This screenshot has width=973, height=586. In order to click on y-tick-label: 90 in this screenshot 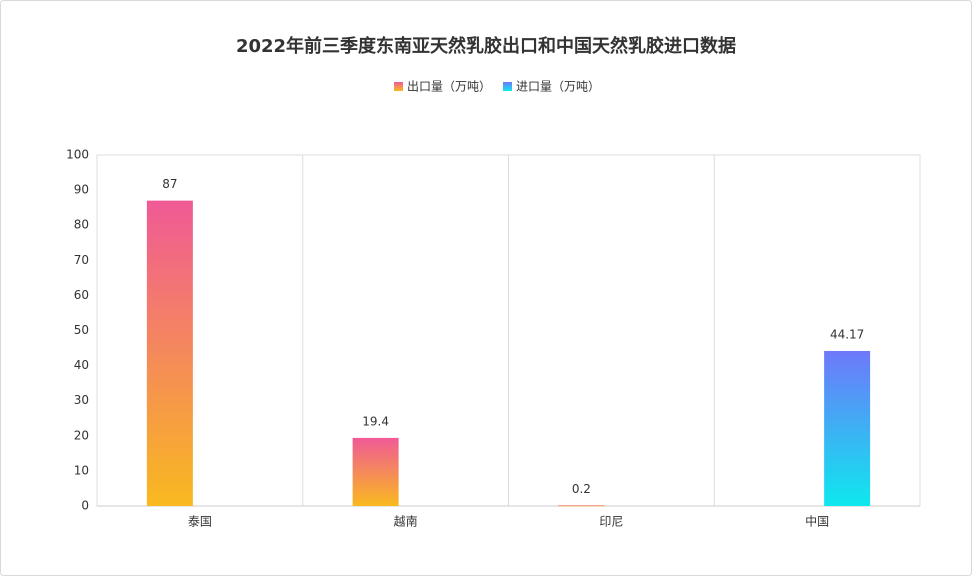, I will do `click(81, 190)`.